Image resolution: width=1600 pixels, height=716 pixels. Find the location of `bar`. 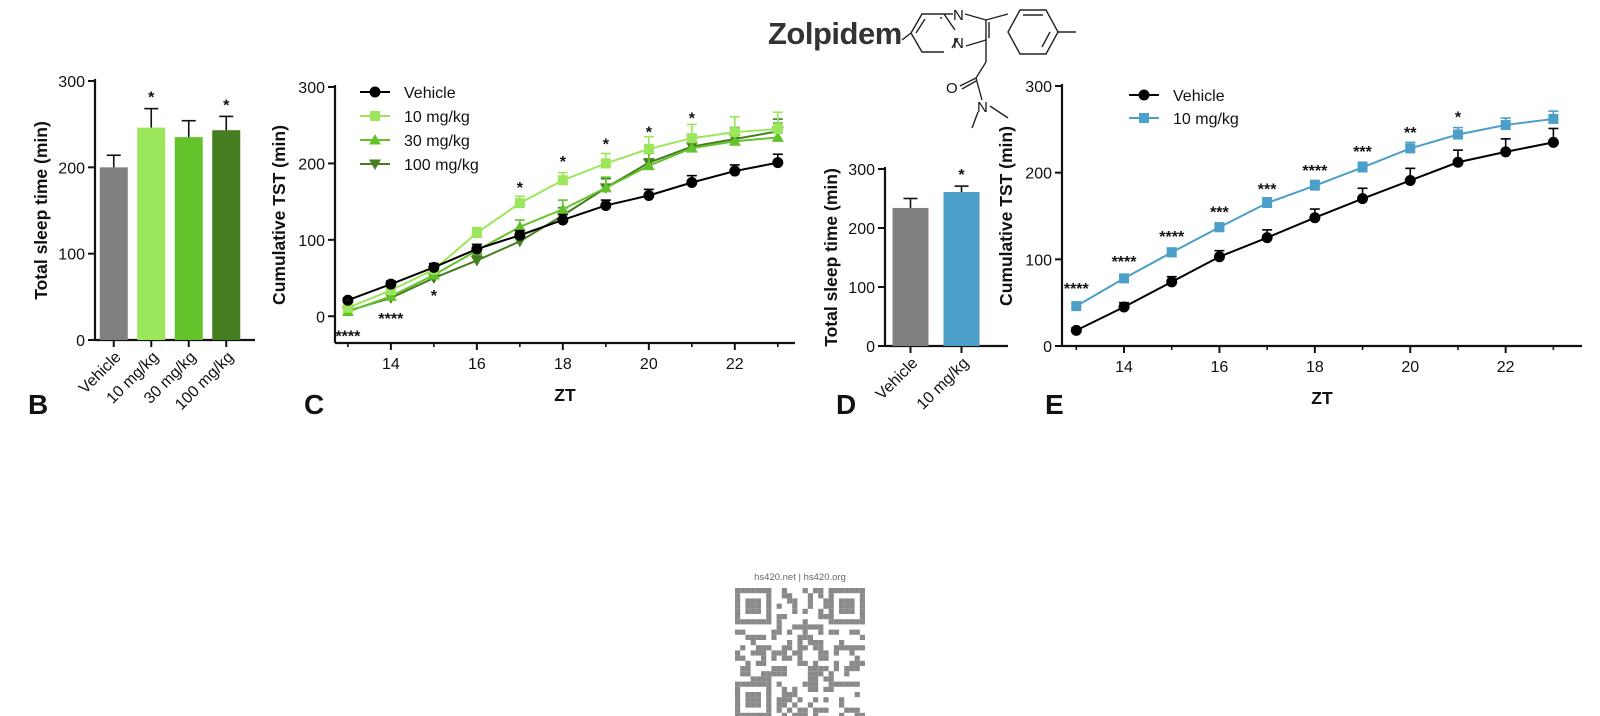

bar is located at coordinates (226, 235).